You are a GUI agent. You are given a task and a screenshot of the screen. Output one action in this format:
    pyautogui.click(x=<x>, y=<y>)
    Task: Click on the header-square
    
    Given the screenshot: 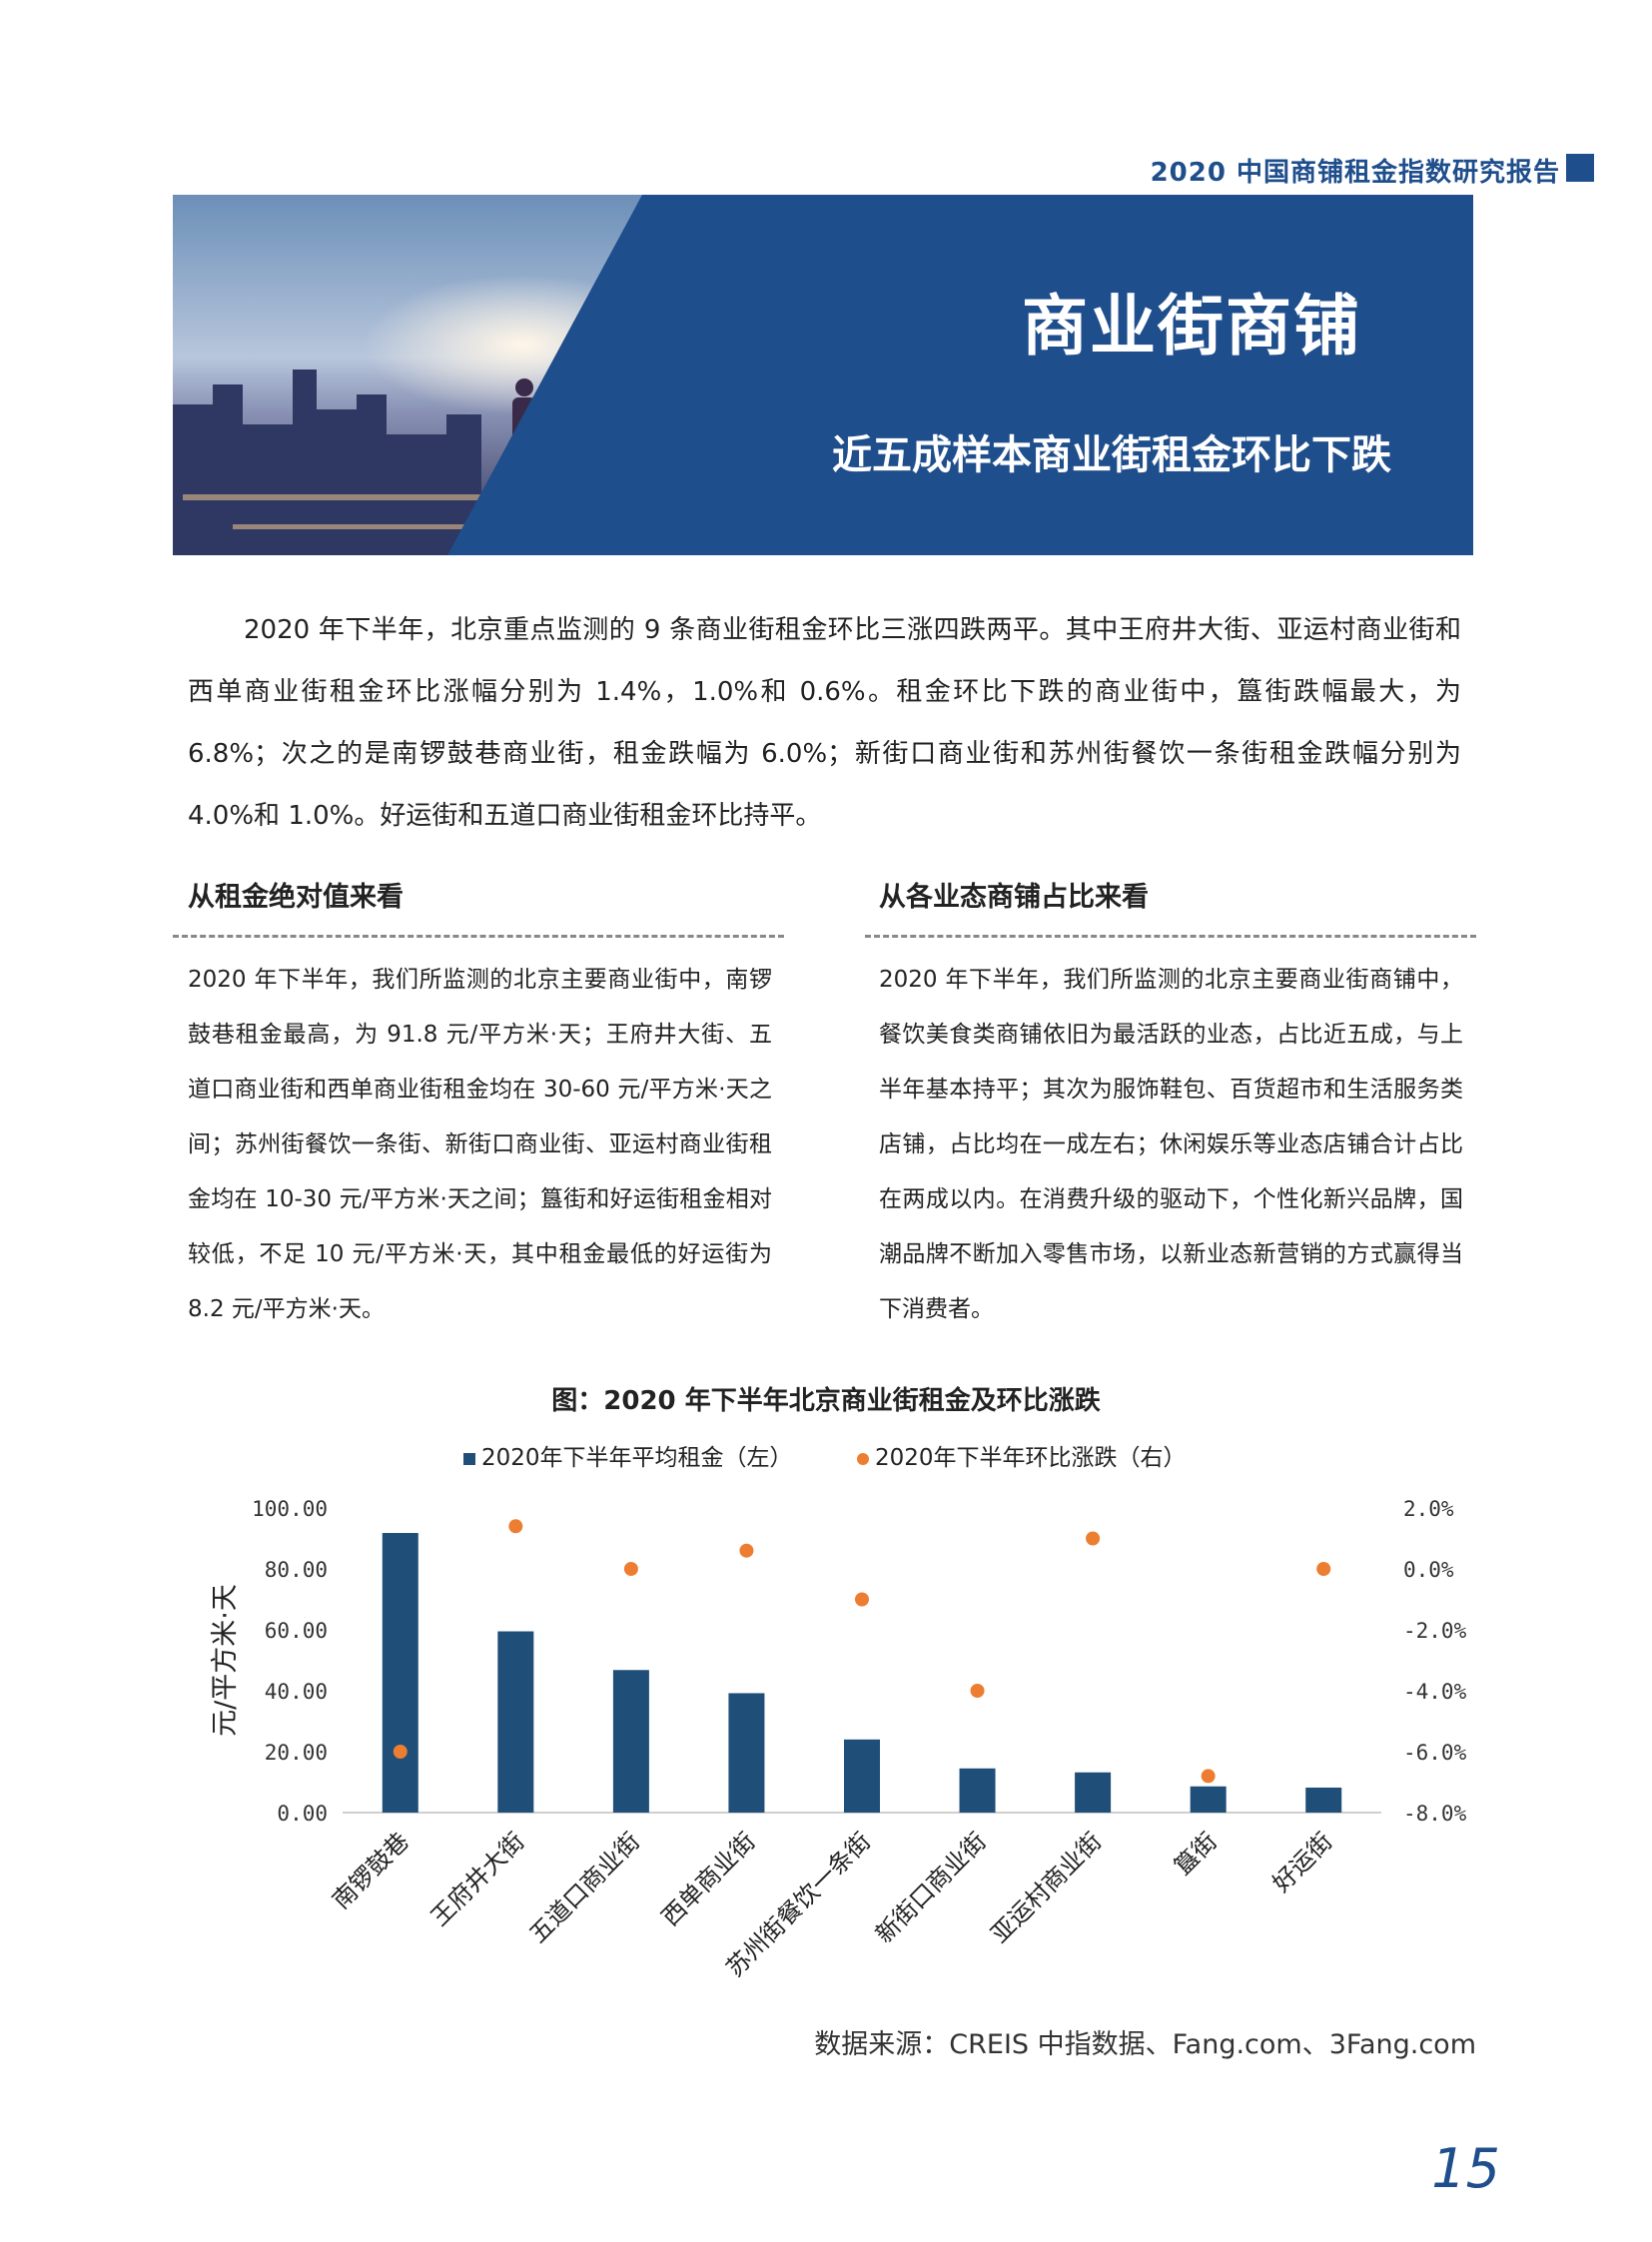 What is the action you would take?
    pyautogui.click(x=1580, y=168)
    